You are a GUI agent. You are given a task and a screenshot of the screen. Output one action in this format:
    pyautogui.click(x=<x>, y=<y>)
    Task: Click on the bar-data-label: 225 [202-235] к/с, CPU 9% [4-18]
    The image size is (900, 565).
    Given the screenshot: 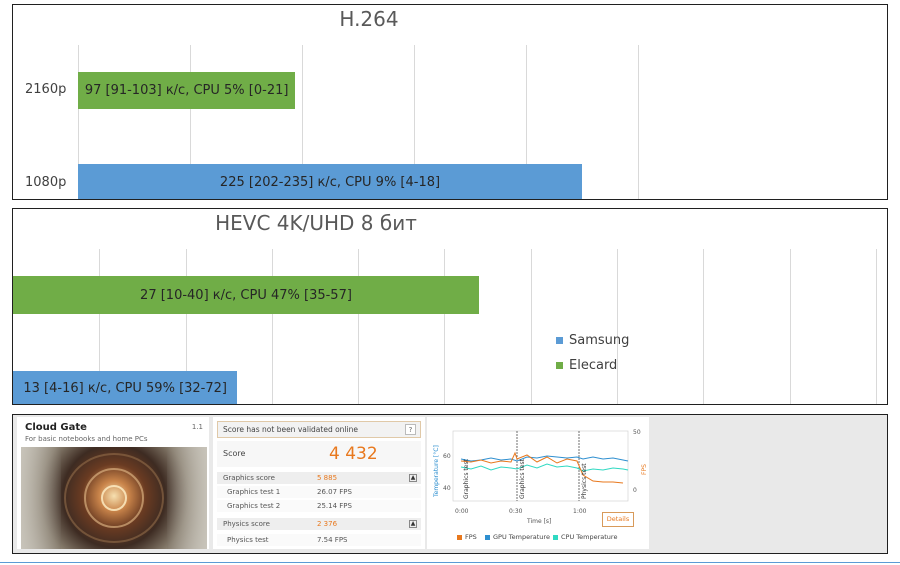 What is the action you would take?
    pyautogui.click(x=330, y=182)
    